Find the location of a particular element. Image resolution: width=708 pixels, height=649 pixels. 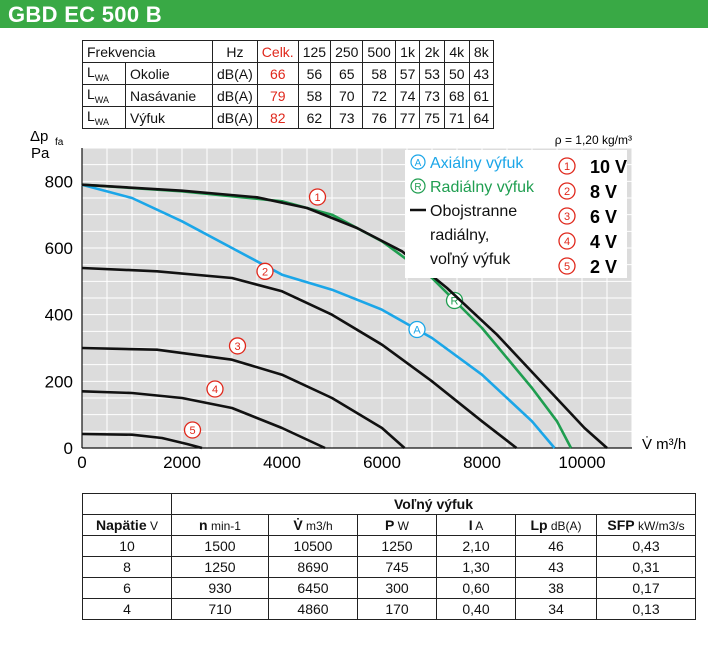

y-tick-label: 200 is located at coordinates (59, 381).